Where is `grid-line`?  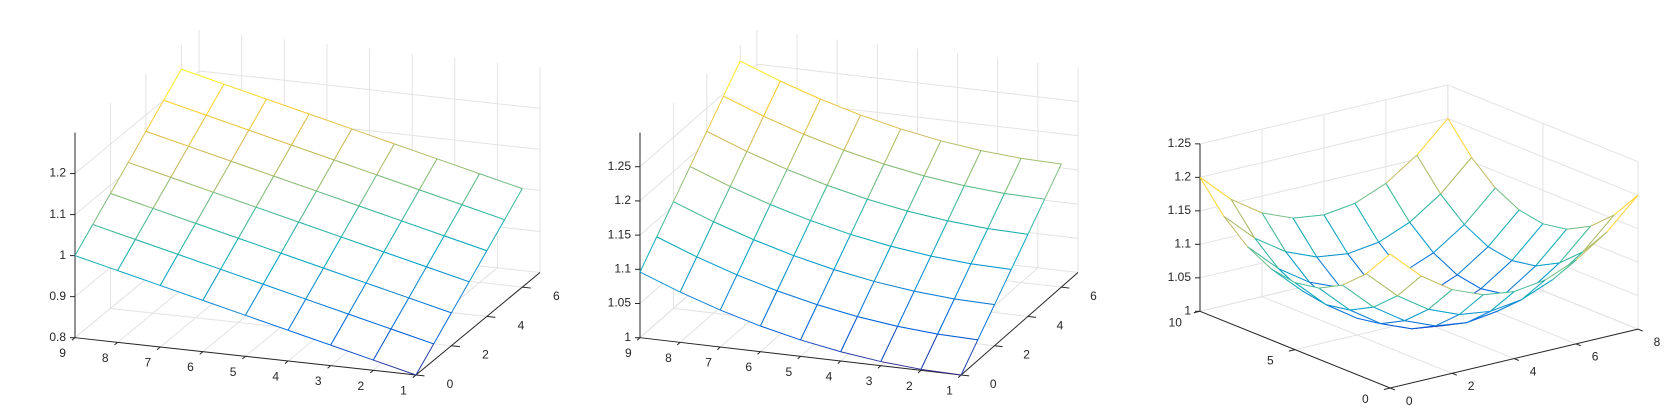
grid-line is located at coordinates (1543, 157).